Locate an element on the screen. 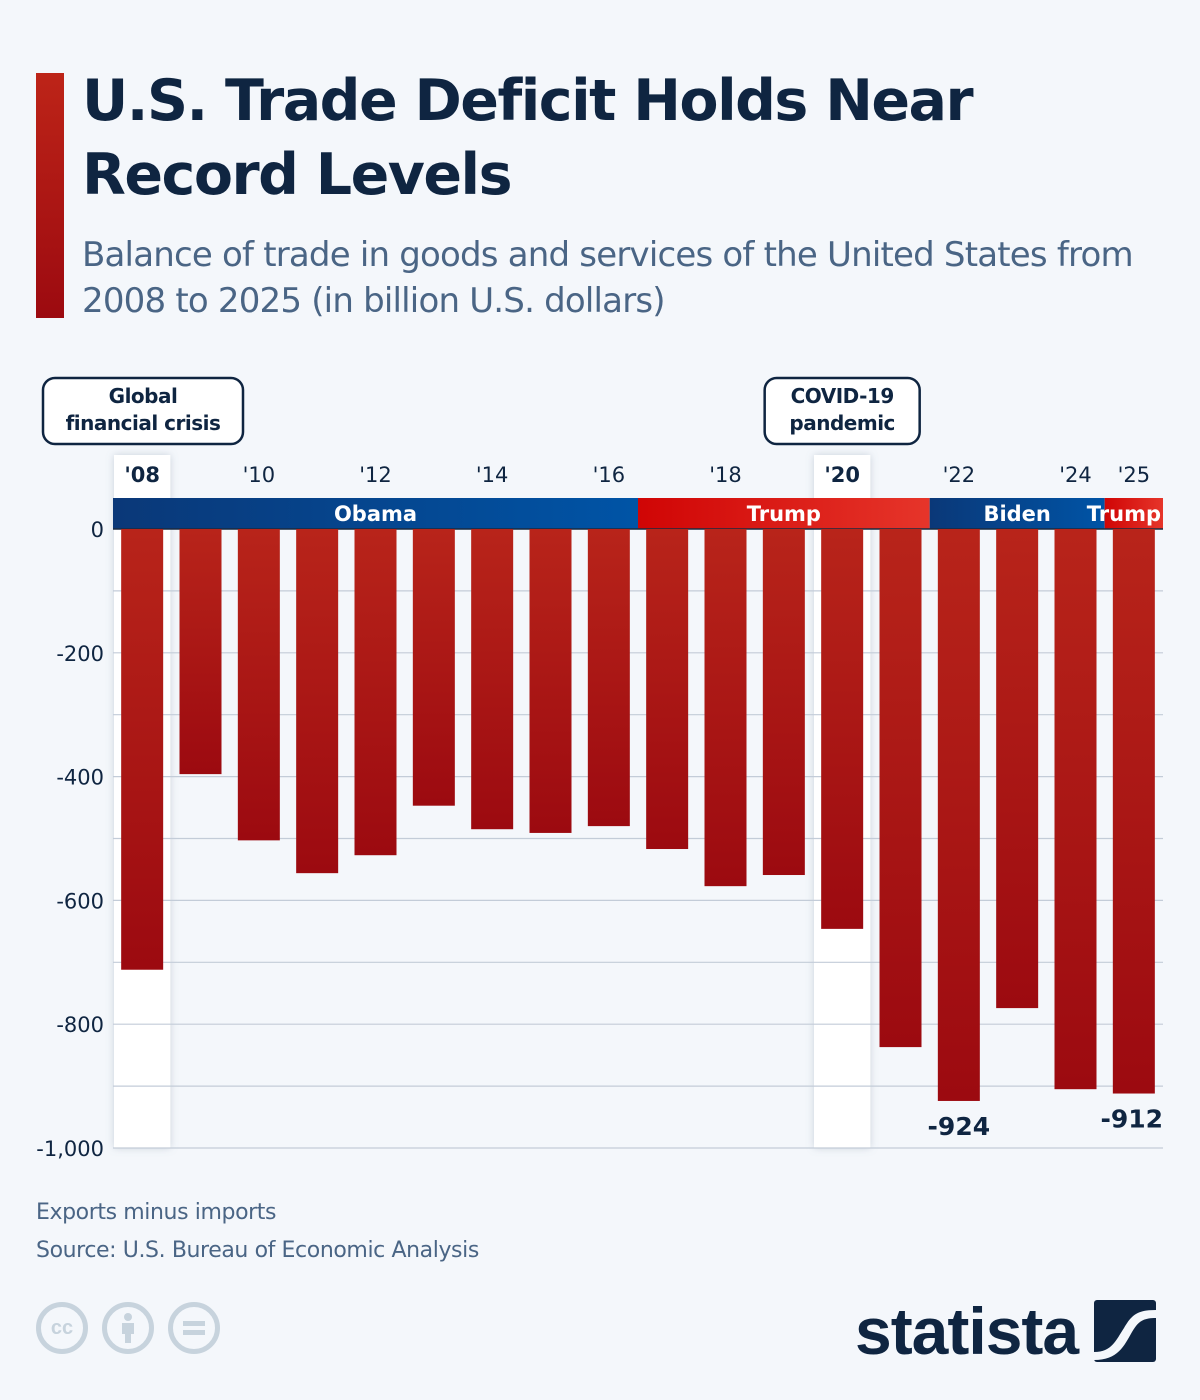 The width and height of the screenshot is (1200, 1400). x-tick-label: '25 is located at coordinates (1134, 475).